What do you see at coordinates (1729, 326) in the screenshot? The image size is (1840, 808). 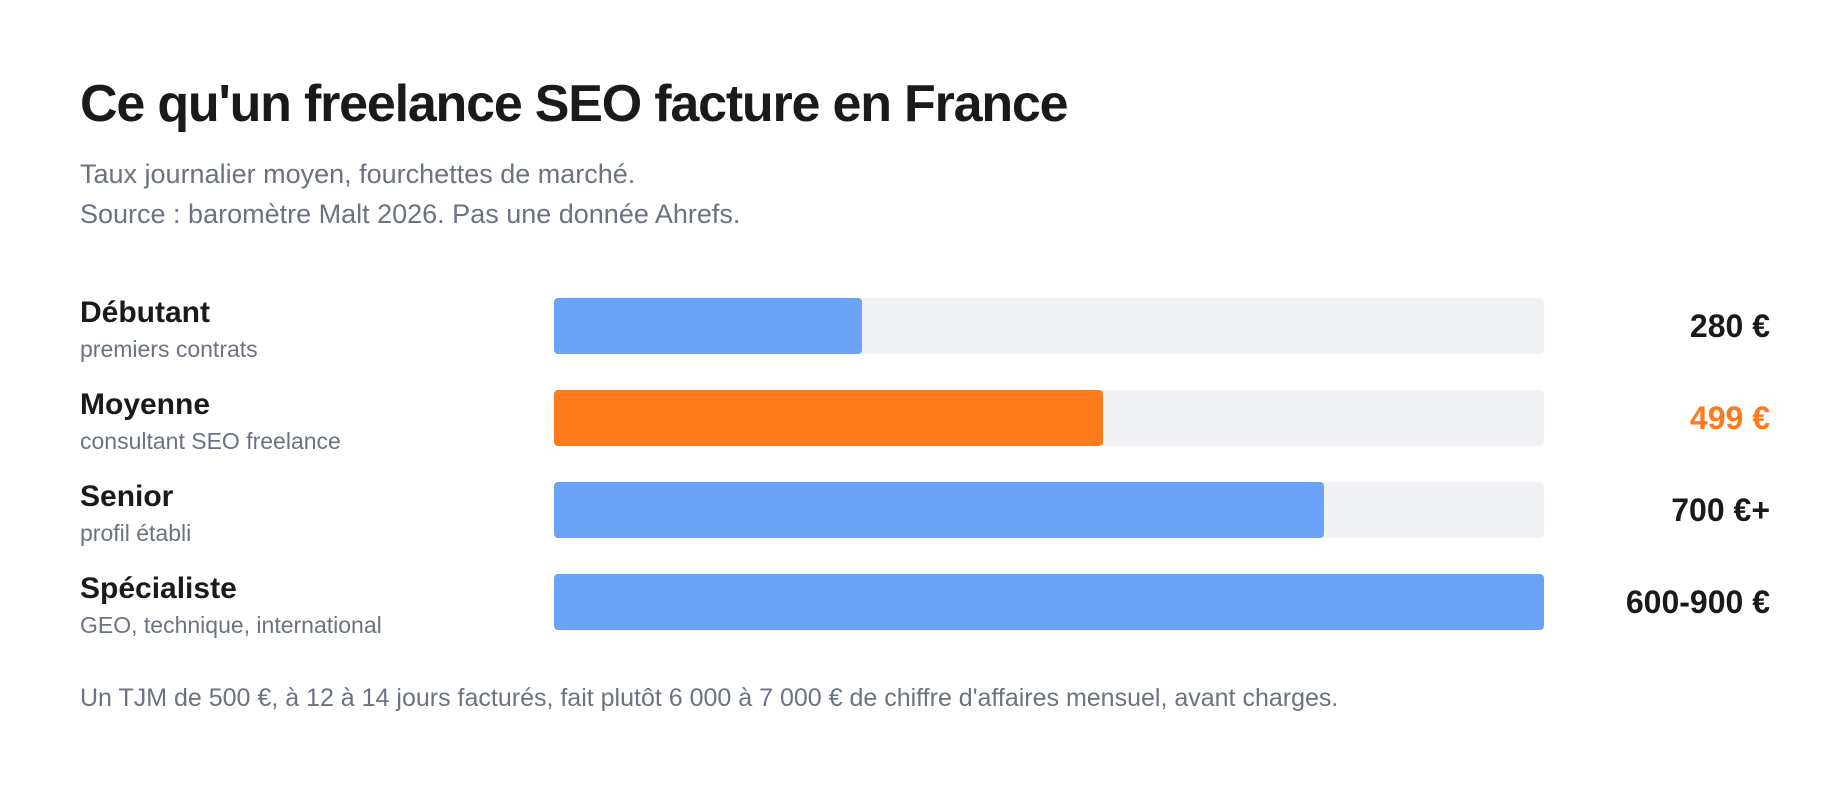 I see `value-label: 280 €` at bounding box center [1729, 326].